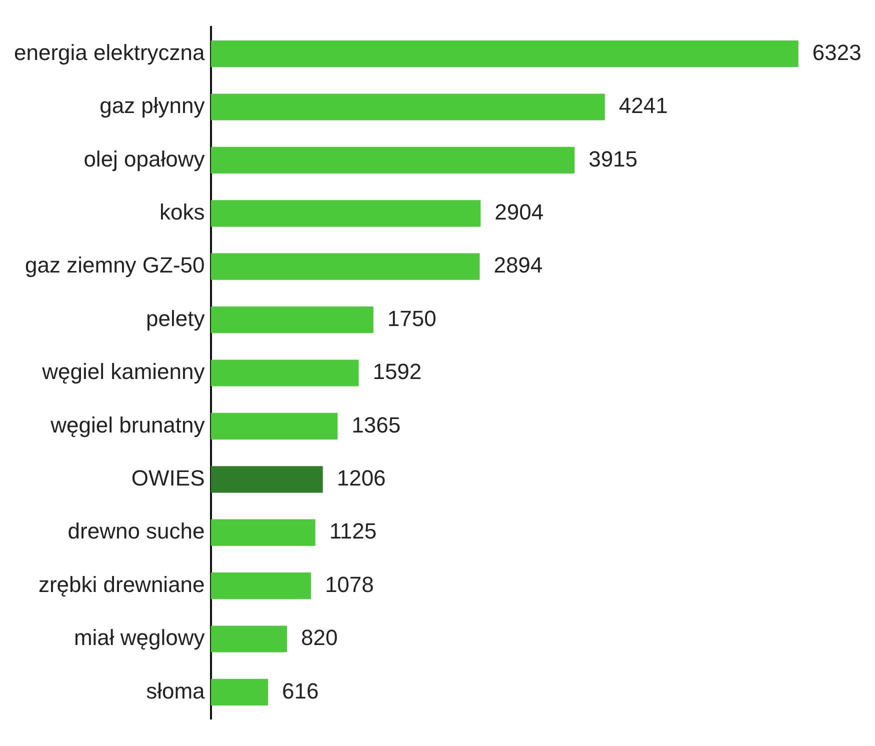  Describe the element at coordinates (139, 637) in the screenshot. I see `y-tick-label: miał węglowy` at that location.